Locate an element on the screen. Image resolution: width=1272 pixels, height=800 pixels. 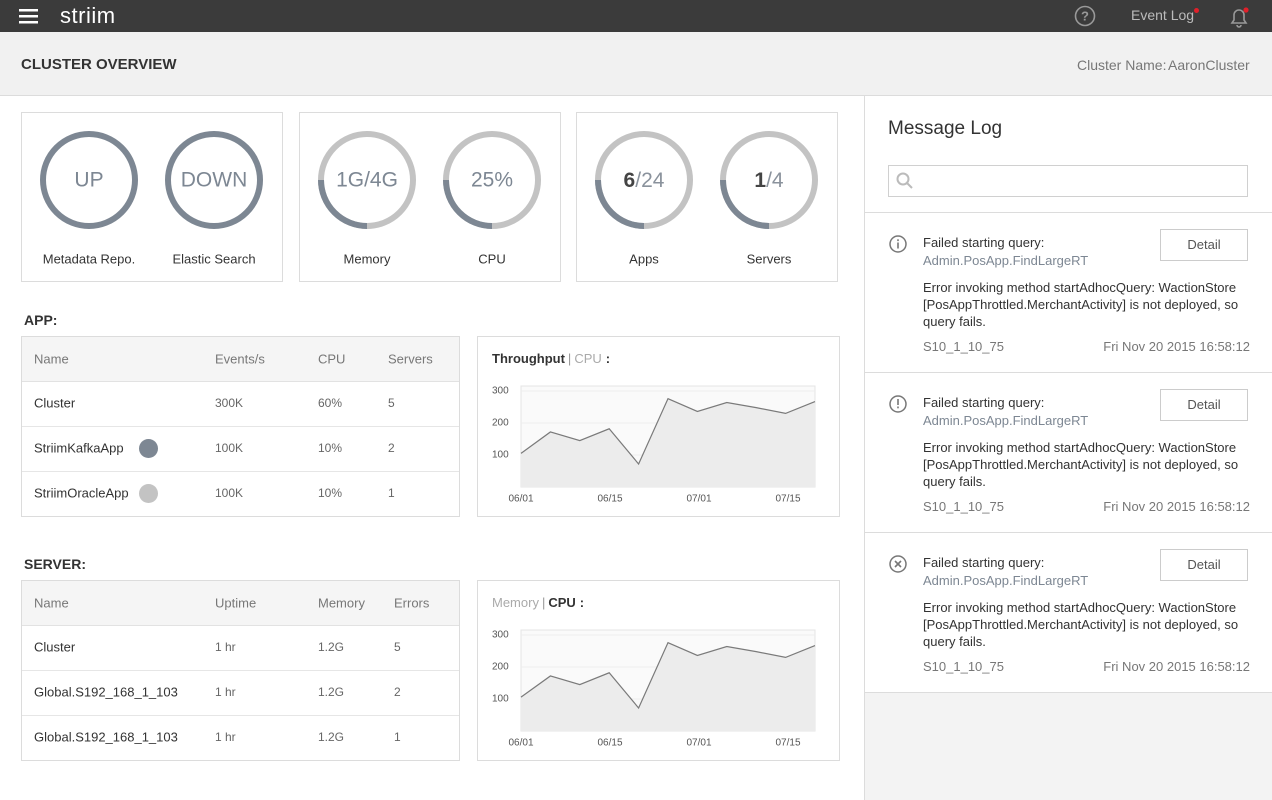
status-ring is located at coordinates (89, 180).